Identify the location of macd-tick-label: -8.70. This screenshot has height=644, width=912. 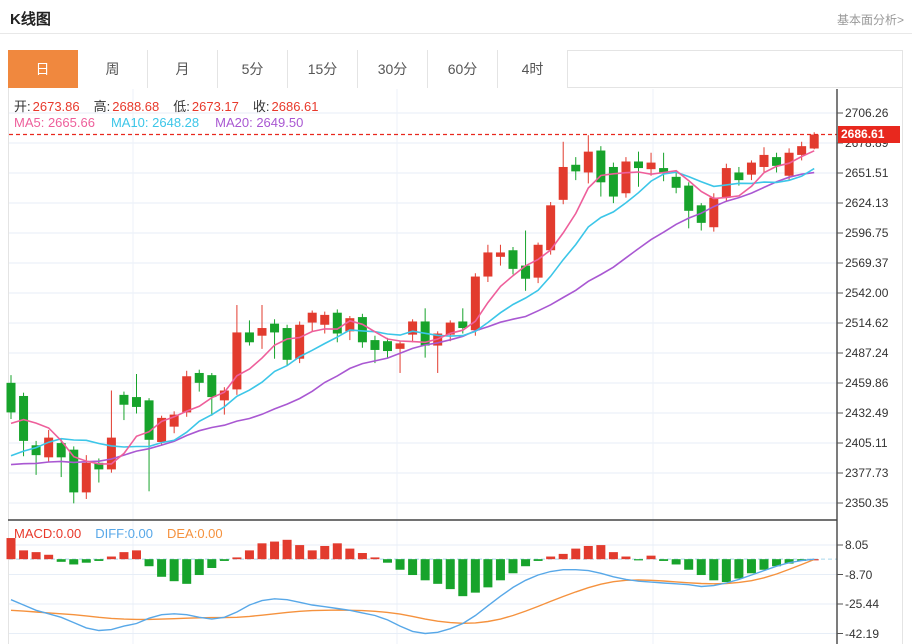
(859, 574).